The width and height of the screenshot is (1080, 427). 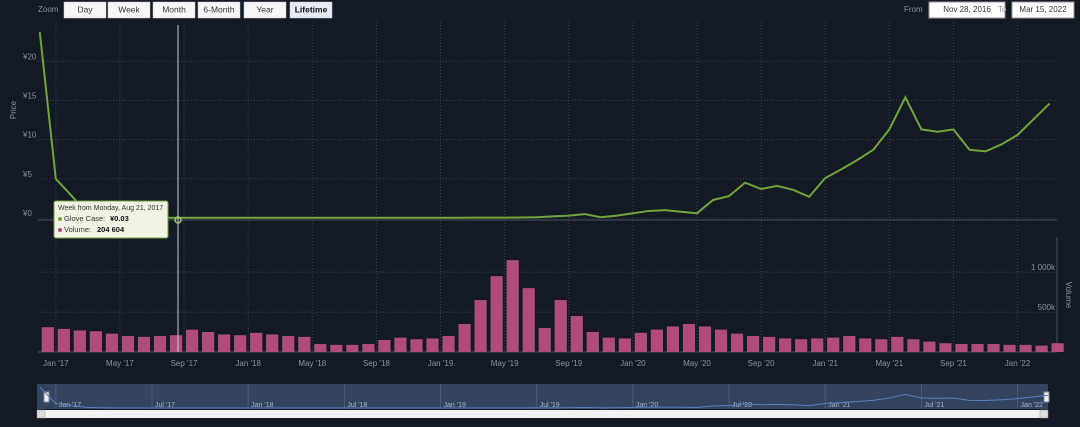 What do you see at coordinates (697, 363) in the screenshot?
I see `x-tick-label: May '20` at bounding box center [697, 363].